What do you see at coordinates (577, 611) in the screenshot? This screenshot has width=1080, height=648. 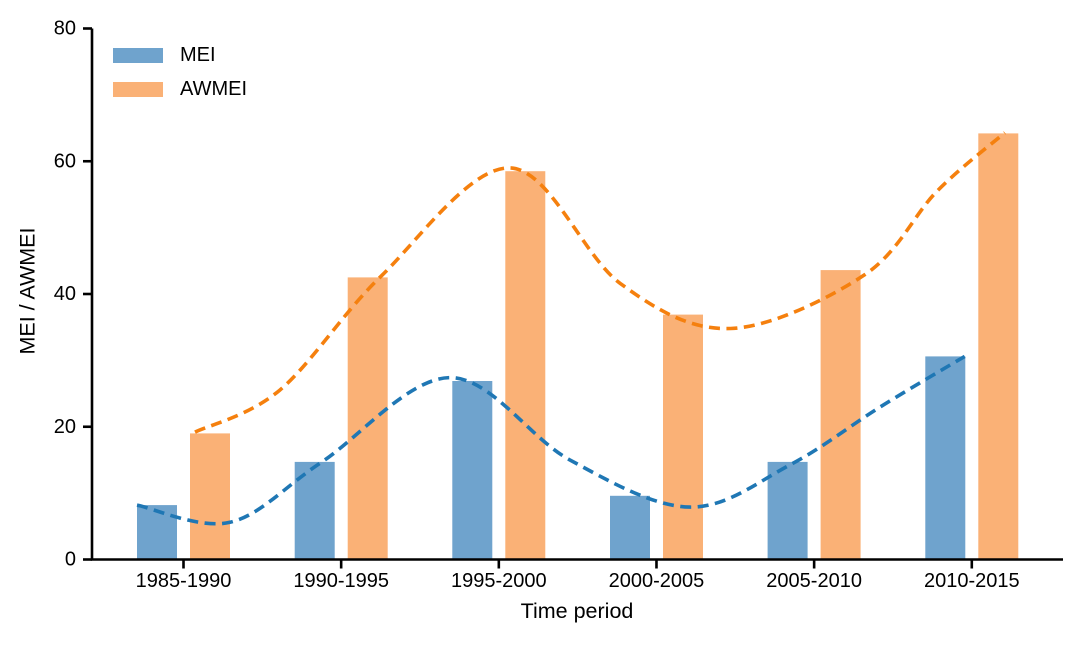 I see `x-axis-label: Time period` at bounding box center [577, 611].